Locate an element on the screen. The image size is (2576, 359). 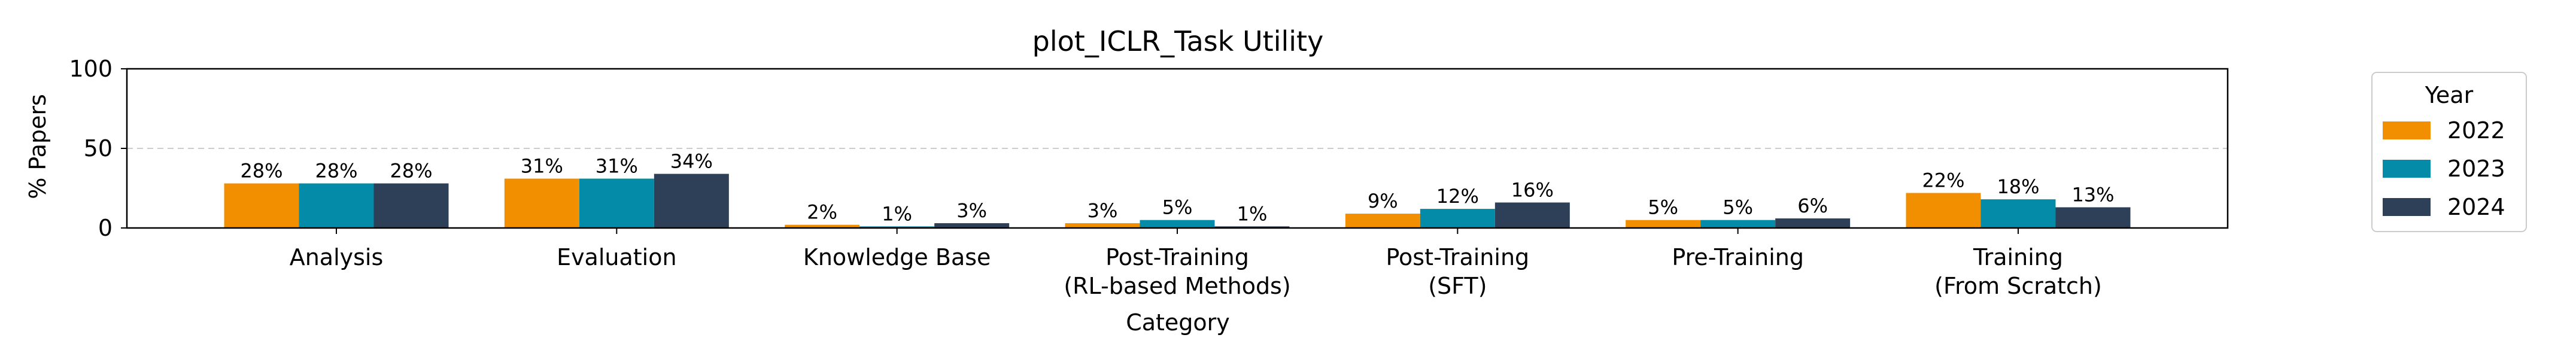
y-axis-label: % Papers is located at coordinates (38, 146).